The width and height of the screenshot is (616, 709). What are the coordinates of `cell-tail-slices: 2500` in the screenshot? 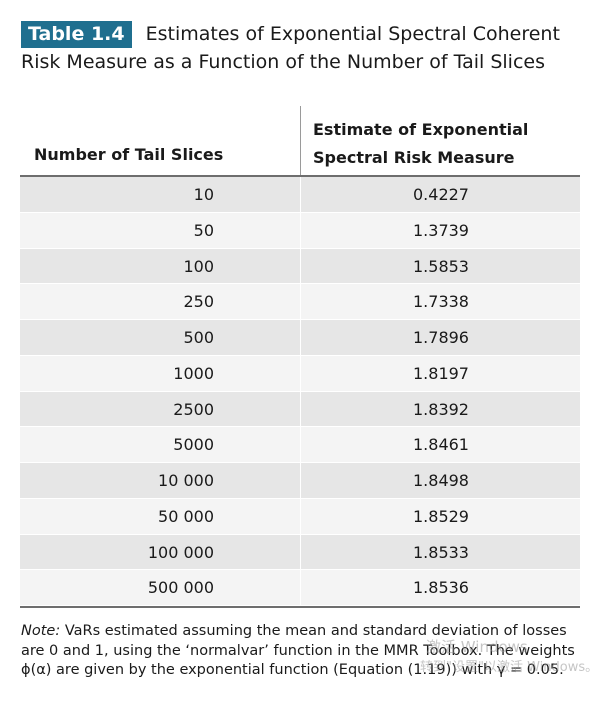 It's located at (160, 409).